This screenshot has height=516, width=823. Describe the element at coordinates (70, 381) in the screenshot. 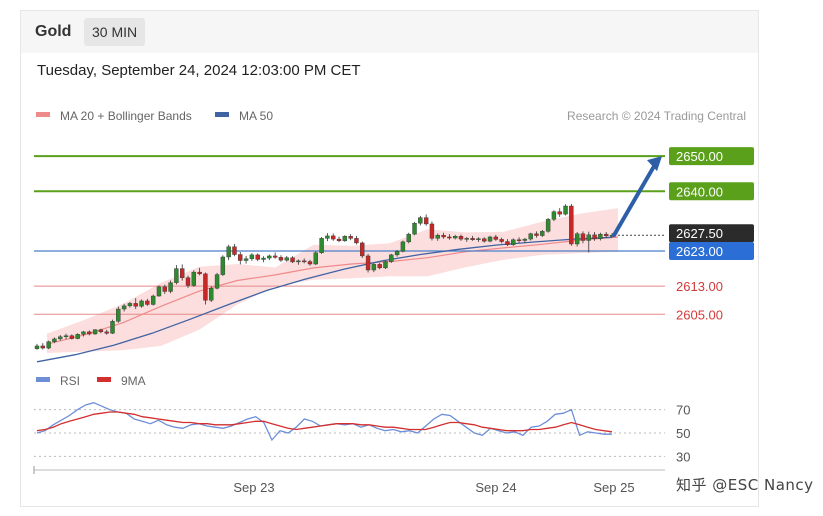

I see `legend-label-rsi: RSI` at that location.